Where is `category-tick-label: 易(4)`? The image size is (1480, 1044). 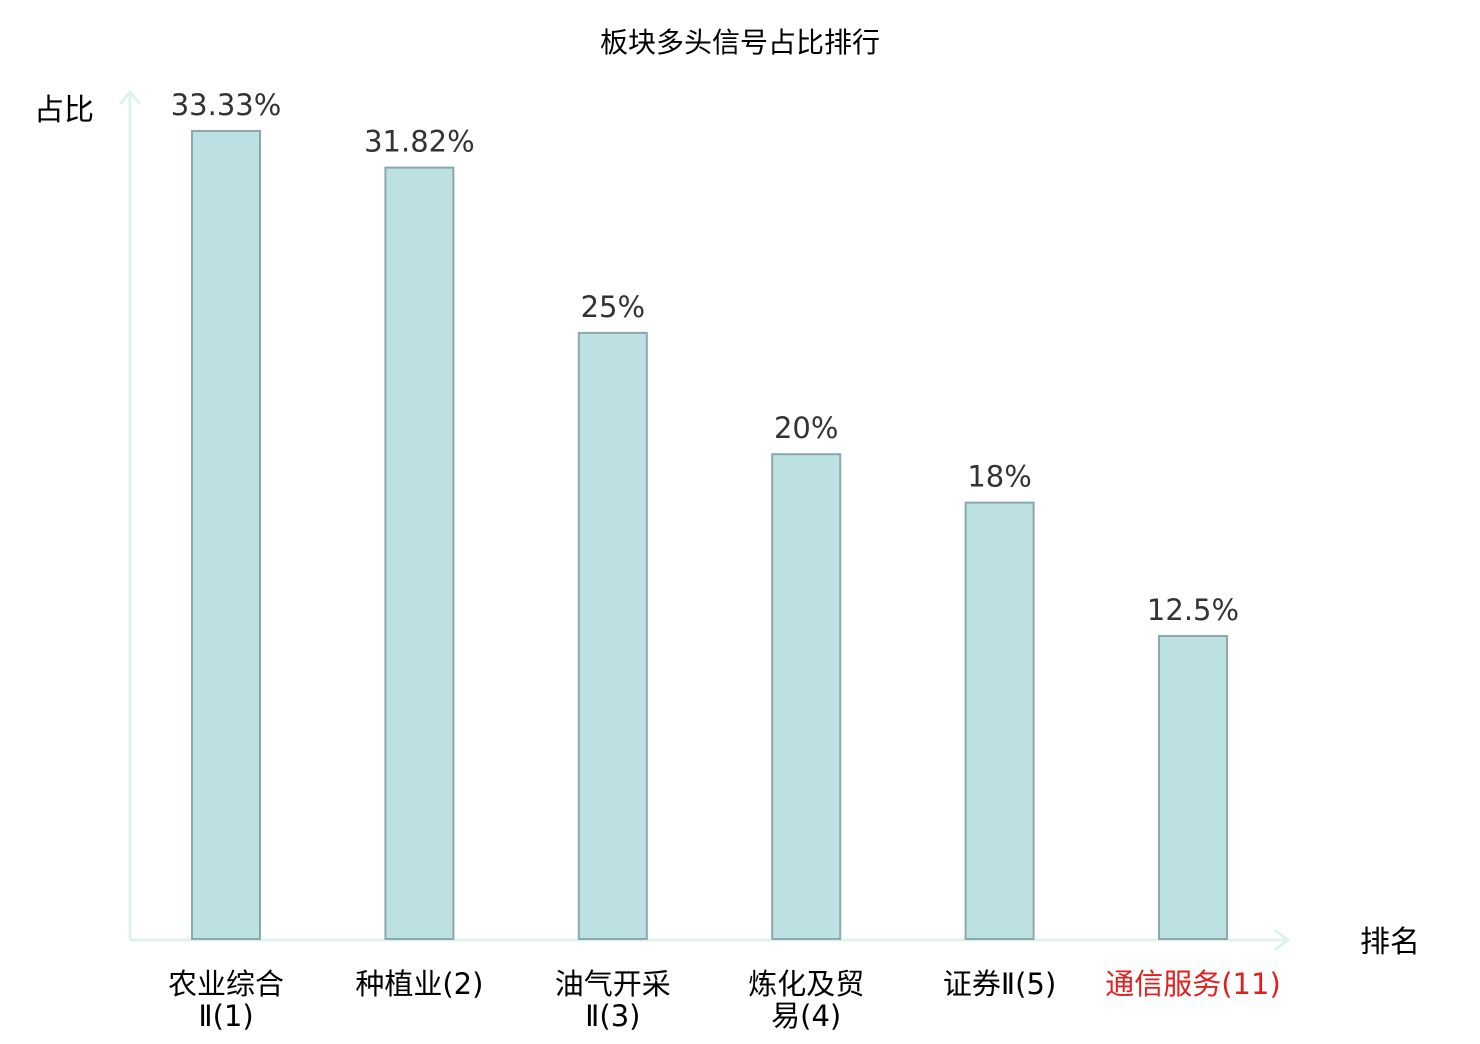
category-tick-label: 易(4) is located at coordinates (806, 1016).